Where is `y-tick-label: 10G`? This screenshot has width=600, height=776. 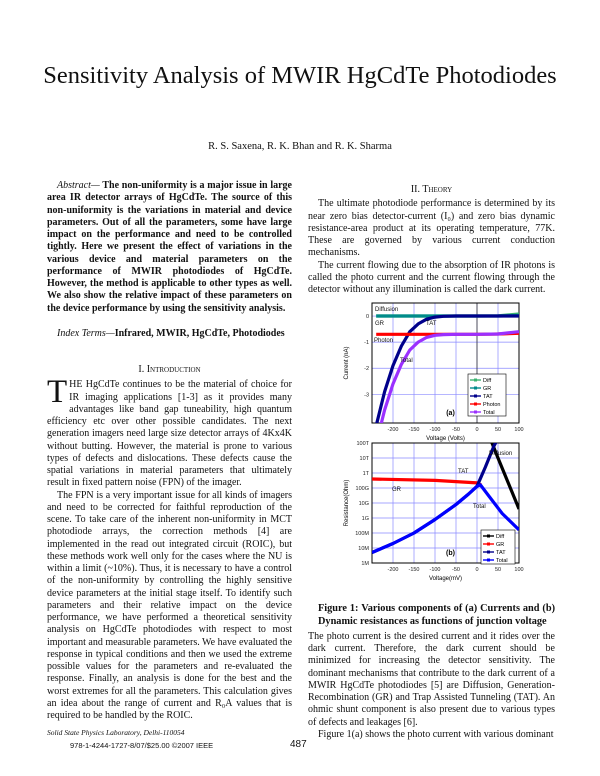
y-tick-label: 10G is located at coordinates (364, 504).